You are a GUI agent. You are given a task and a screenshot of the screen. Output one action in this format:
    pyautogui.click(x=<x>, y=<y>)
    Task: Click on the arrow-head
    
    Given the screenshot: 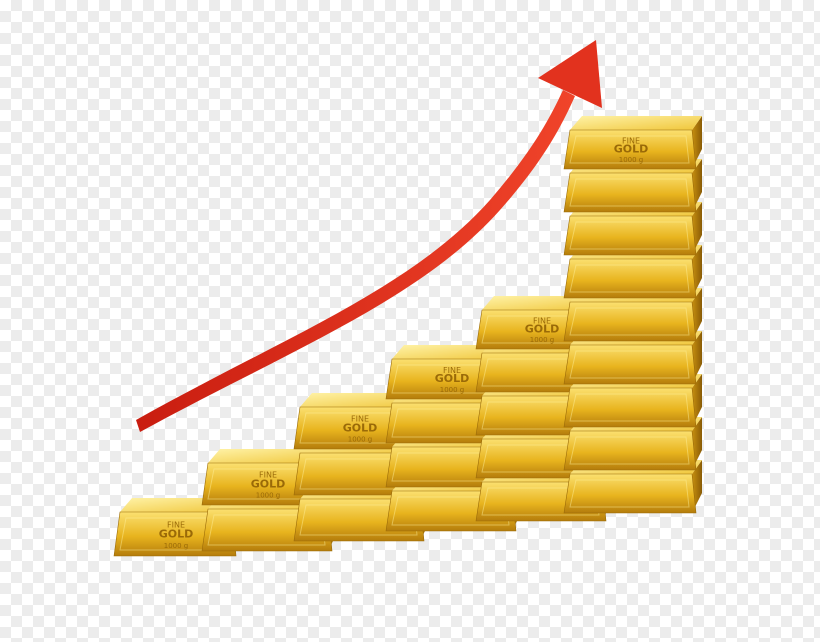 What is the action you would take?
    pyautogui.click(x=570, y=74)
    